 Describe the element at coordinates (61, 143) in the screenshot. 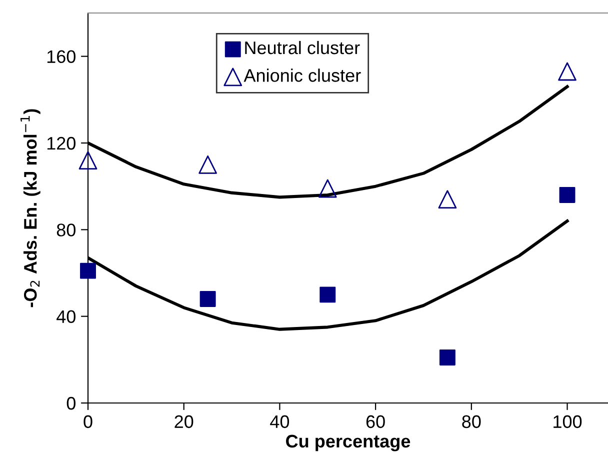

I see `y-tick-label: 120` at that location.